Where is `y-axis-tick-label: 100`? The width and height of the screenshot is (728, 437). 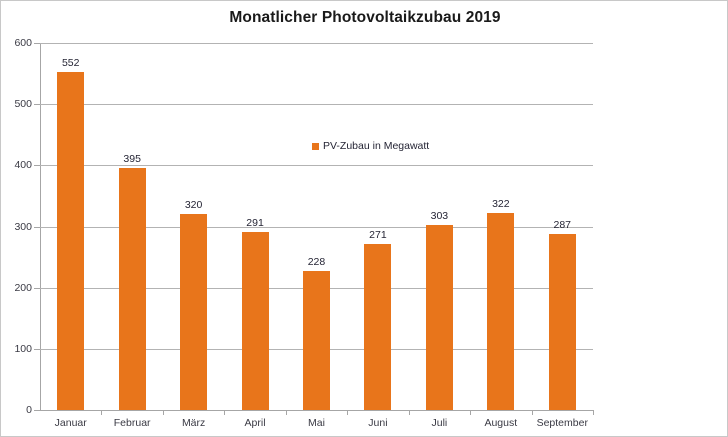 y-axis-tick-label: 100 is located at coordinates (23, 348).